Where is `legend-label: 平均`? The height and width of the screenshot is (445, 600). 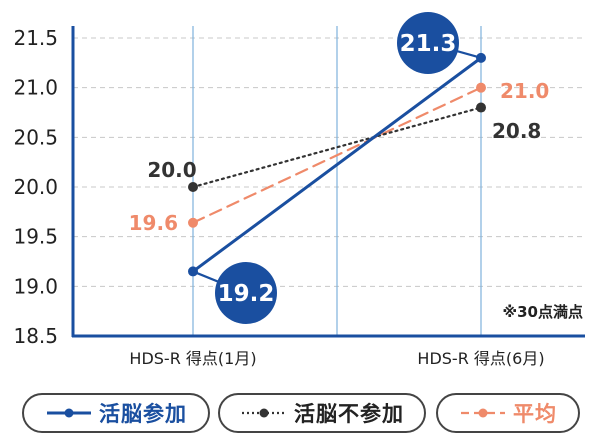
legend-label: 平均 is located at coordinates (535, 414).